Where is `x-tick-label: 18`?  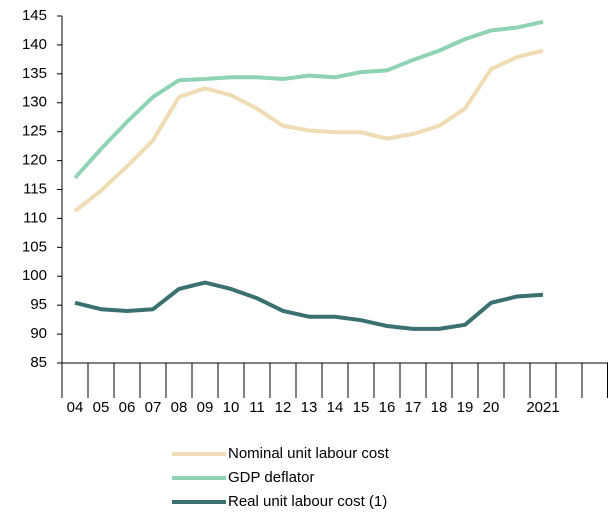
x-tick-label: 18 is located at coordinates (439, 407).